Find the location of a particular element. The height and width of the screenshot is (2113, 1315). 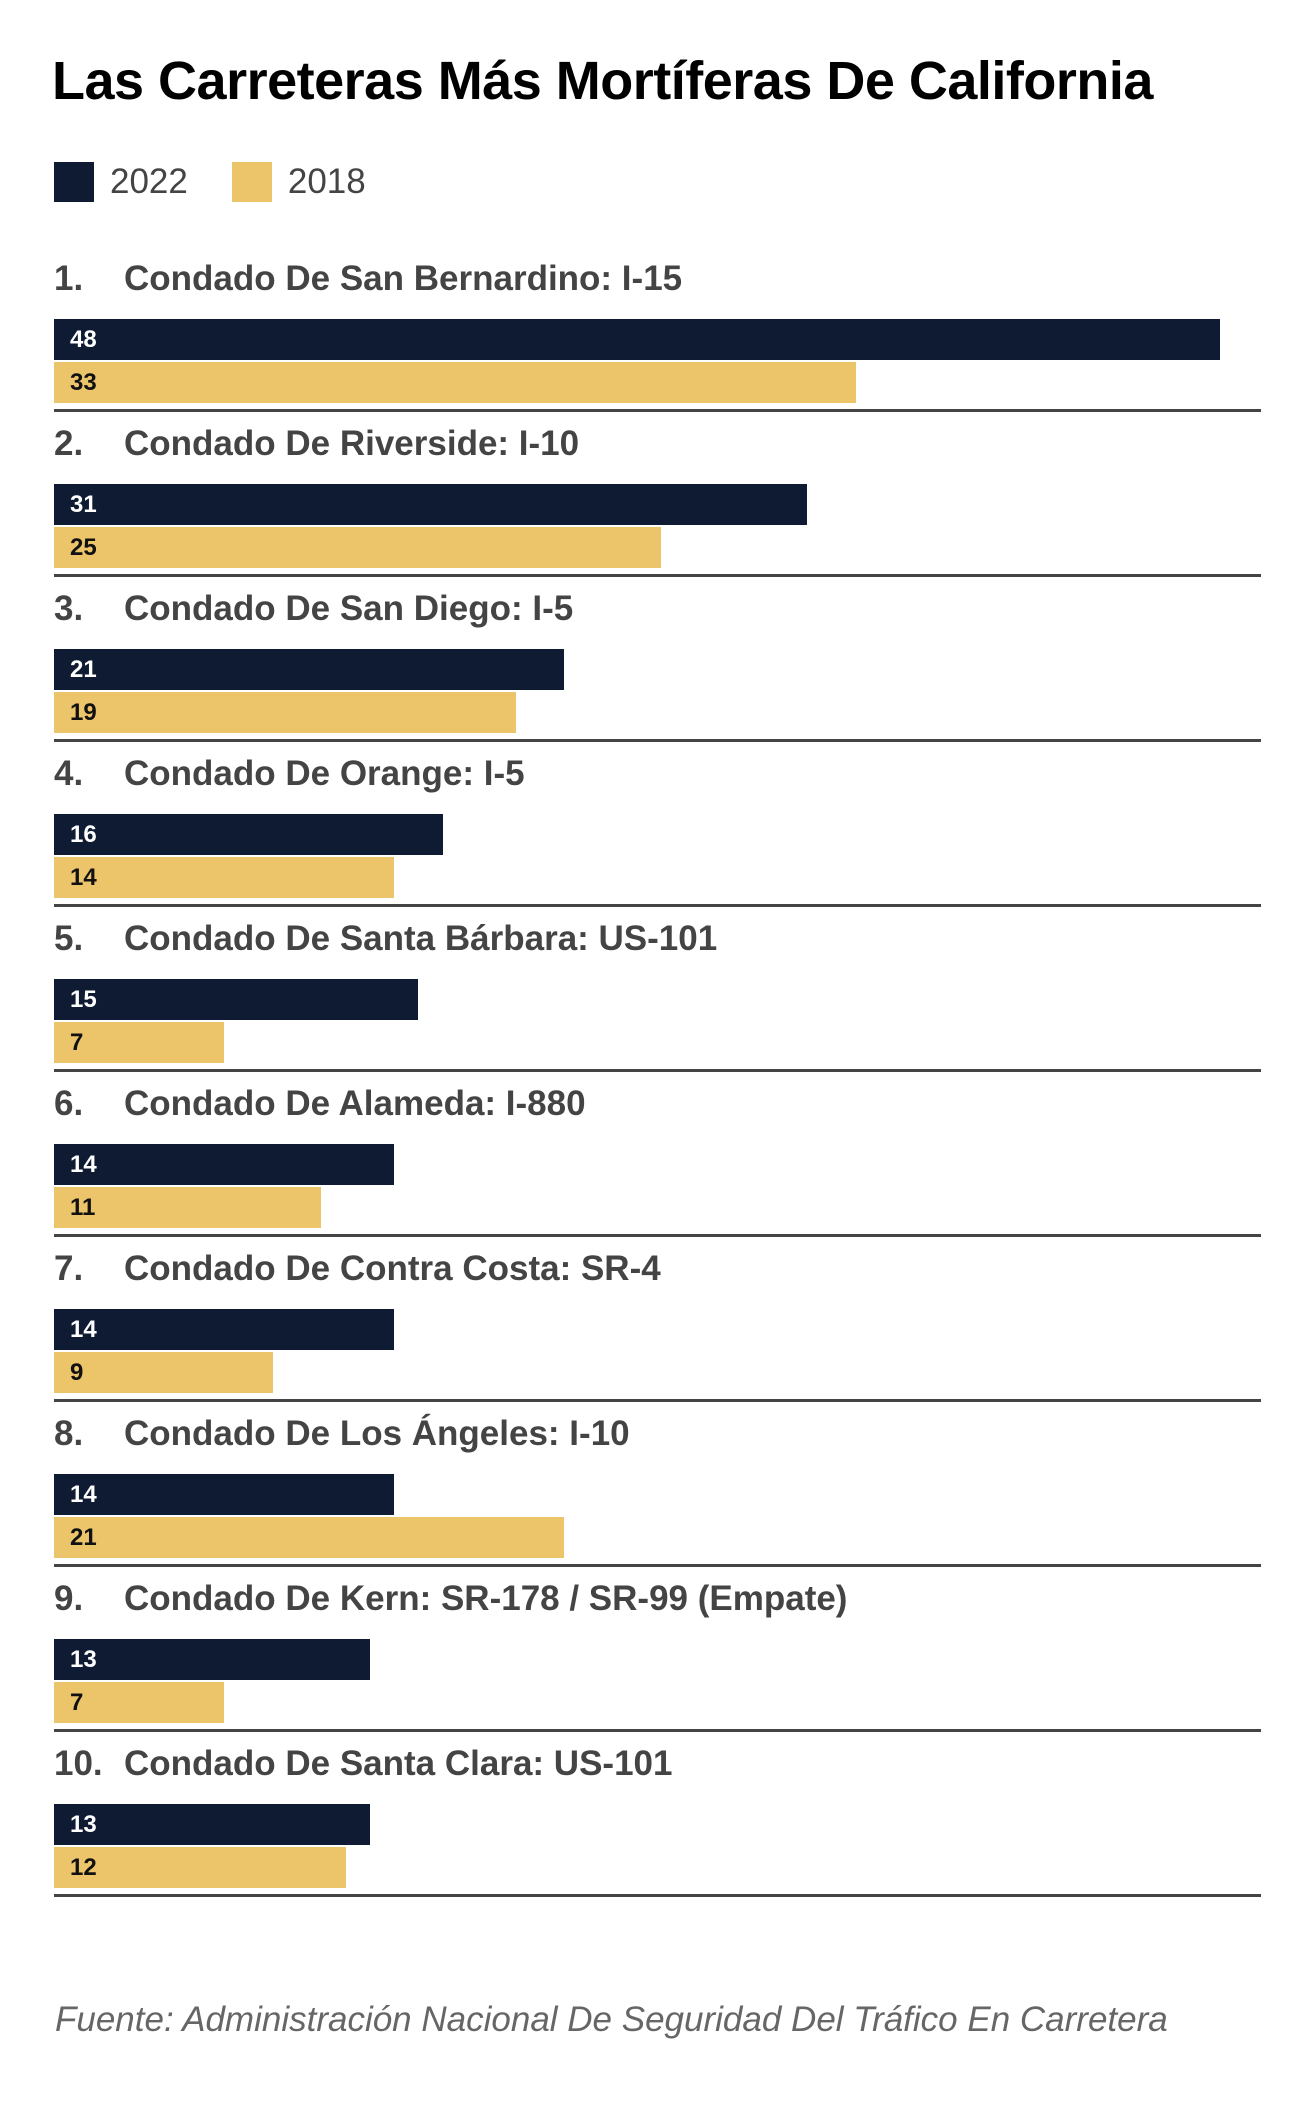

rank-number: 2. is located at coordinates (69, 443).